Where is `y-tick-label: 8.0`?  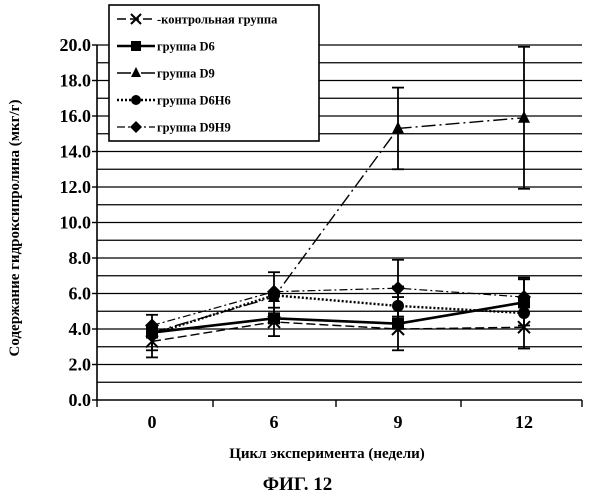
y-tick-label: 8.0 is located at coordinates (80, 258).